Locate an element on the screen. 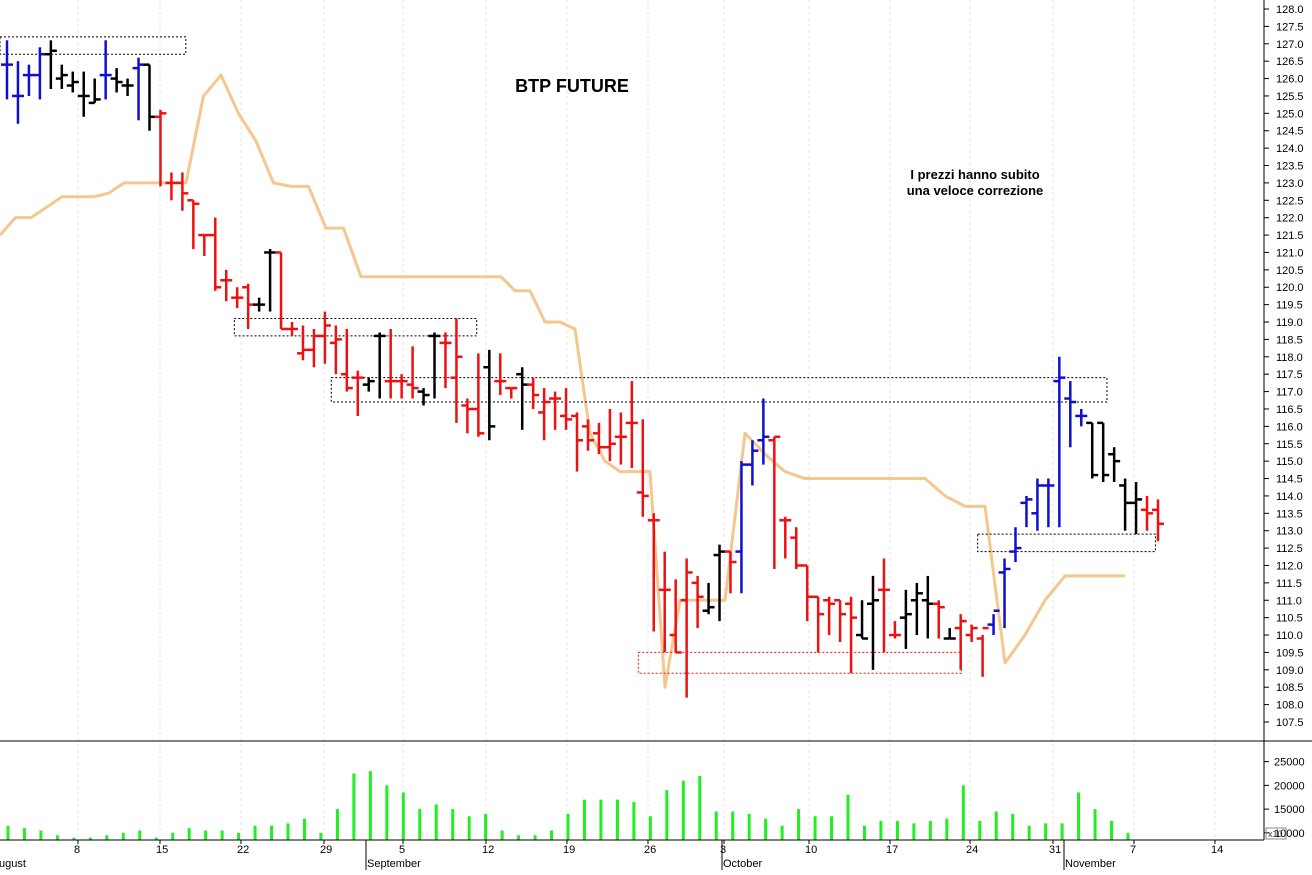 This screenshot has width=1312, height=875. price-tick-label: 107.5 is located at coordinates (1290, 723).